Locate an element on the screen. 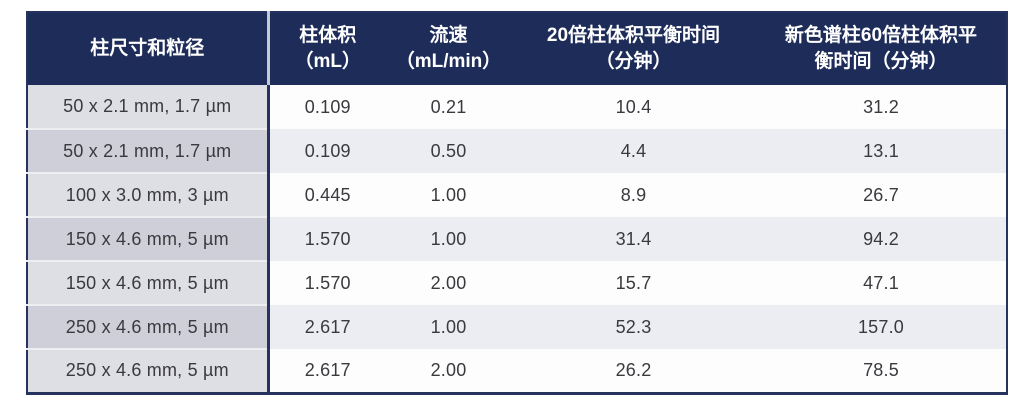  cell-time-20x: 52.3 is located at coordinates (633, 327).